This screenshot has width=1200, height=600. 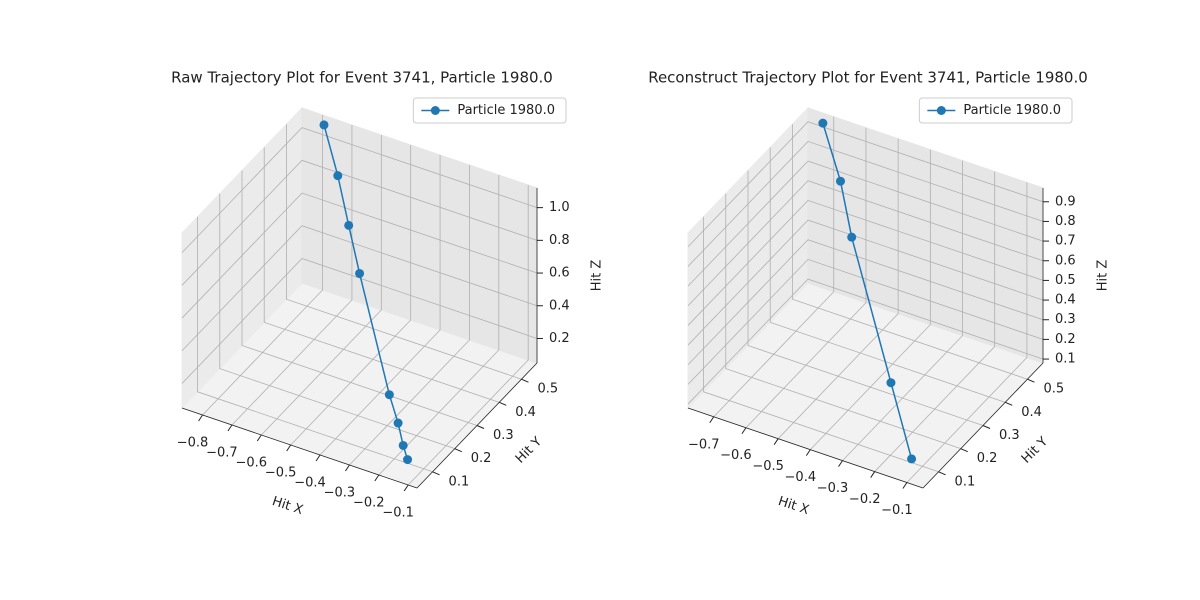 I want to click on y-tick-label: 0.3, so click(x=503, y=435).